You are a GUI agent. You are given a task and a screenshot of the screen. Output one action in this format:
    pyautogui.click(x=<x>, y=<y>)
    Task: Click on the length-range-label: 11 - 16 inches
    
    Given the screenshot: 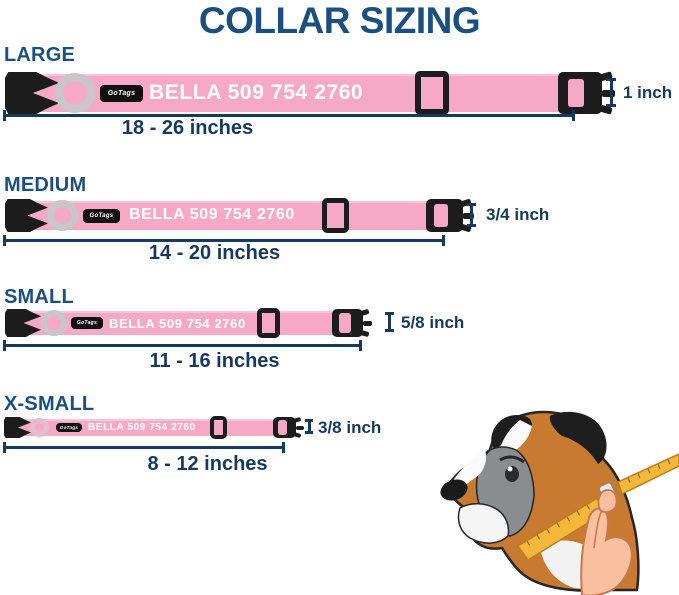 What is the action you would take?
    pyautogui.click(x=214, y=361)
    